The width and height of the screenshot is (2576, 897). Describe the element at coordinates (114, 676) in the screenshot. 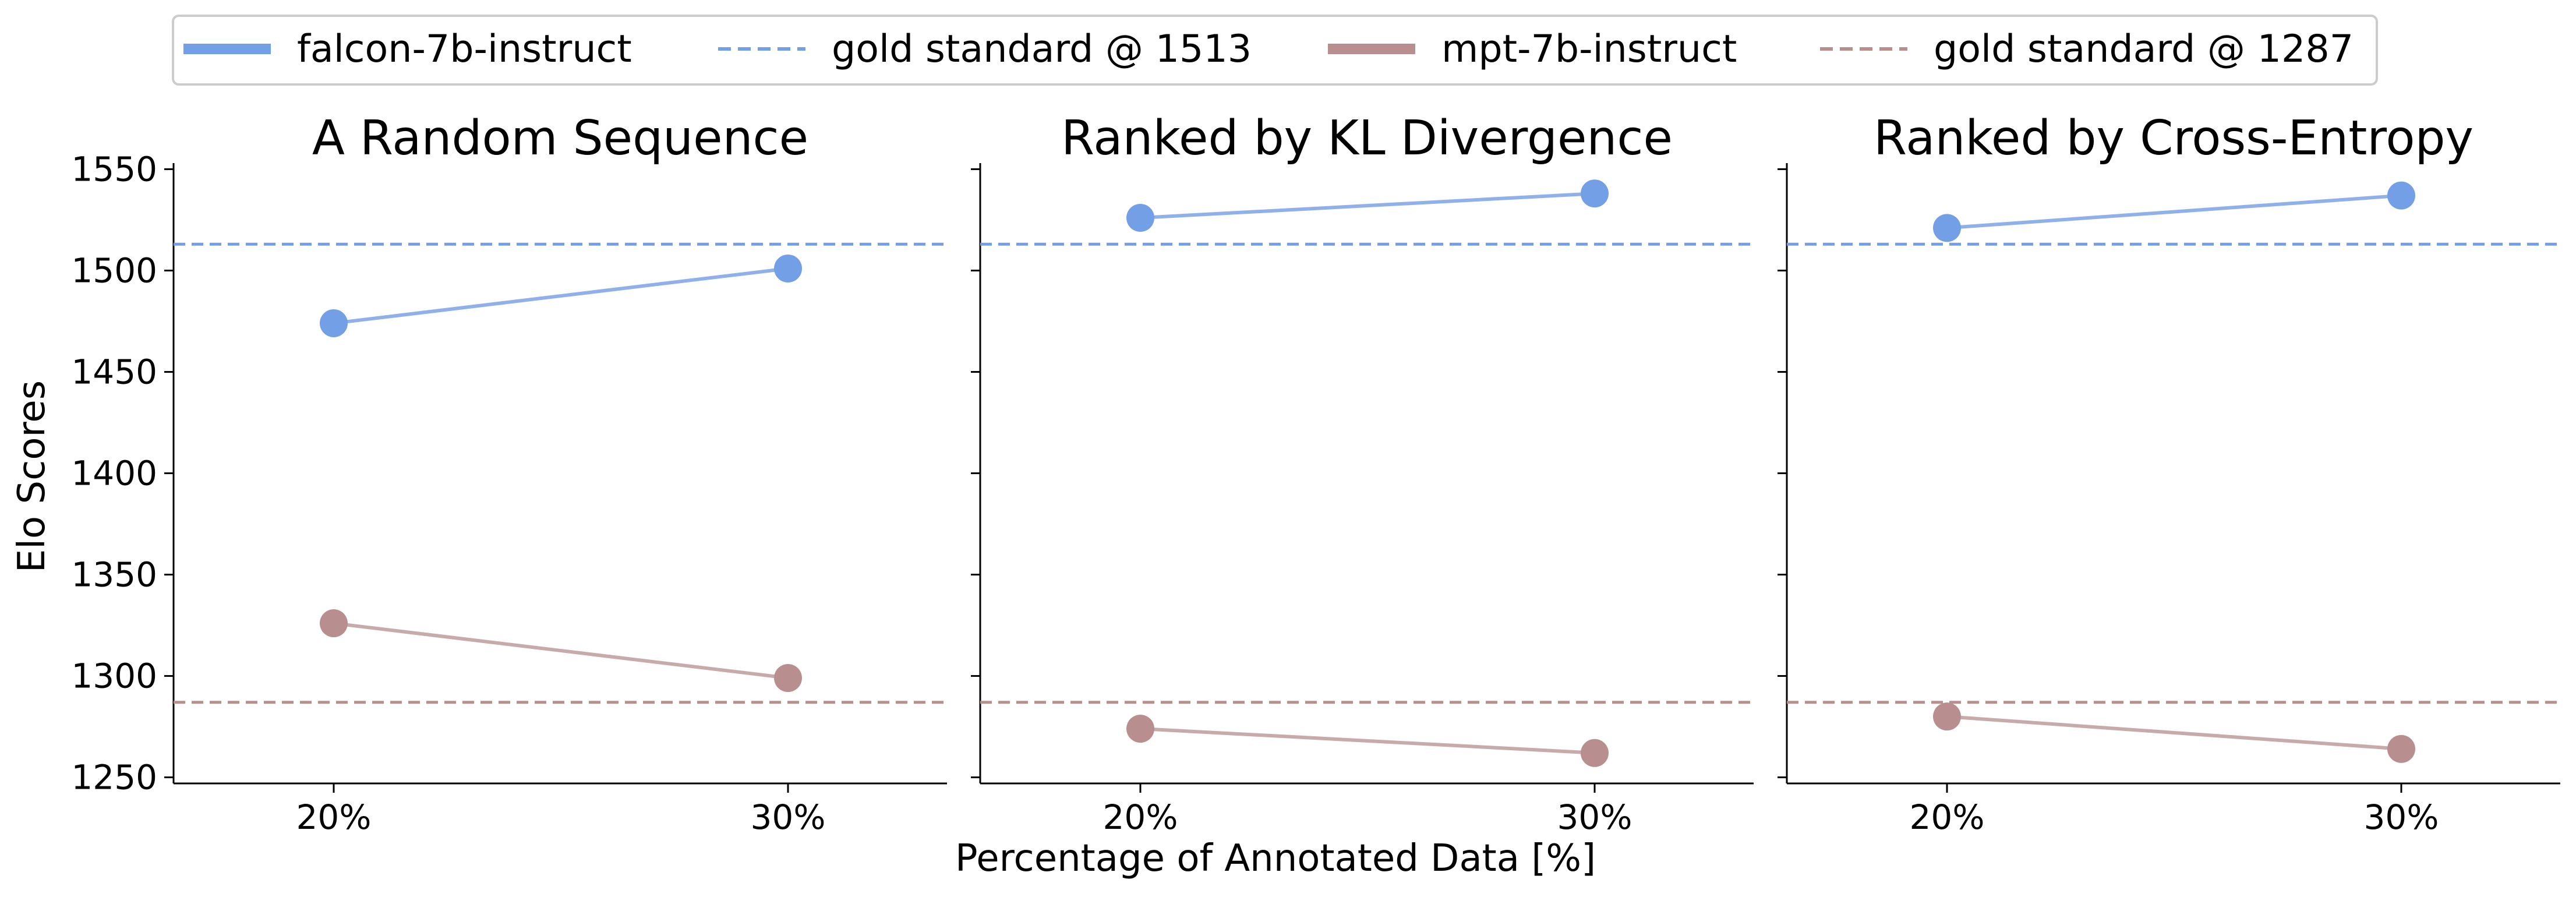

I see `y-tick-label: 1300` at that location.